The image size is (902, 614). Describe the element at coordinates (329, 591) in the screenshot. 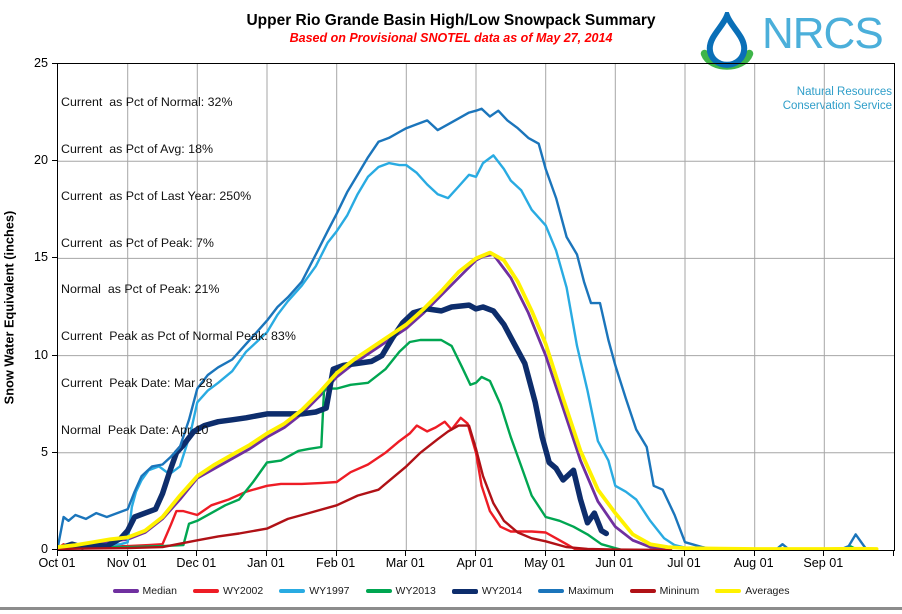

I see `legend-label: WY1997` at that location.